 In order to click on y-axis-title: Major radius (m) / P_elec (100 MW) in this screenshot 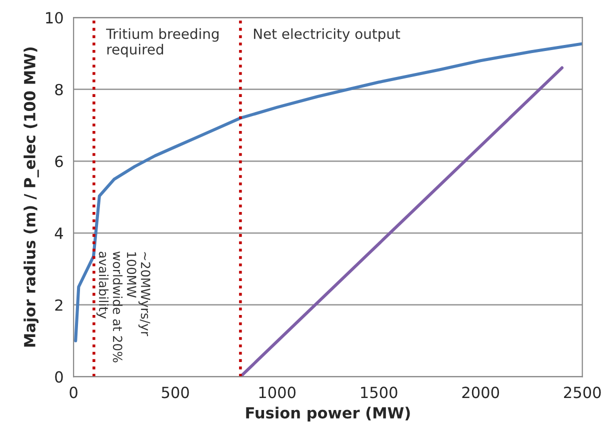, I will do `click(31, 197)`.